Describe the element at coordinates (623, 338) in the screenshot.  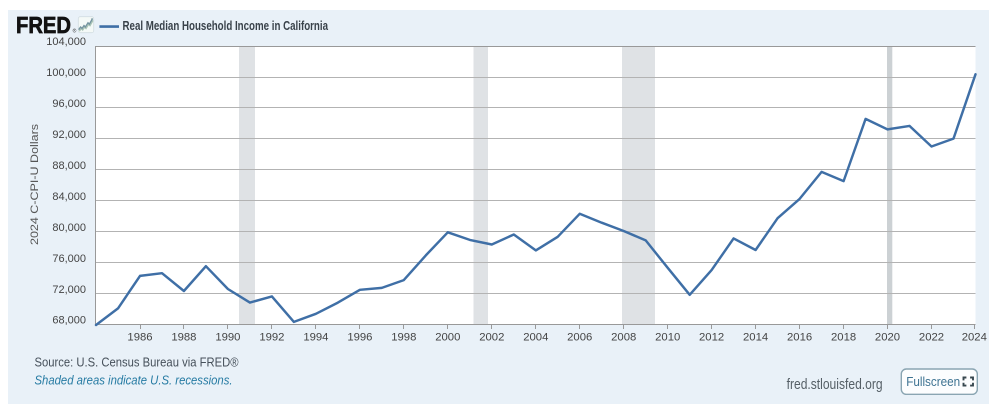
I see `svg-text: 2008` at that location.